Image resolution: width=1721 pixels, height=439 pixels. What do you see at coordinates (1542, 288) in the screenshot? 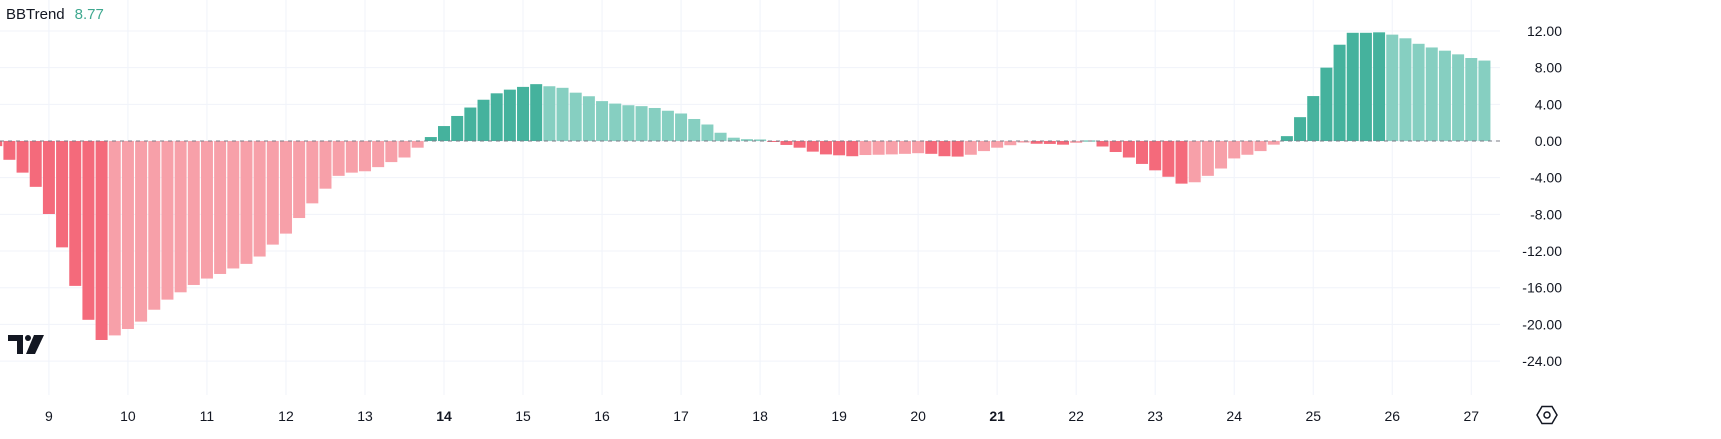
I see `y-tick-label: -16.00` at bounding box center [1542, 288].